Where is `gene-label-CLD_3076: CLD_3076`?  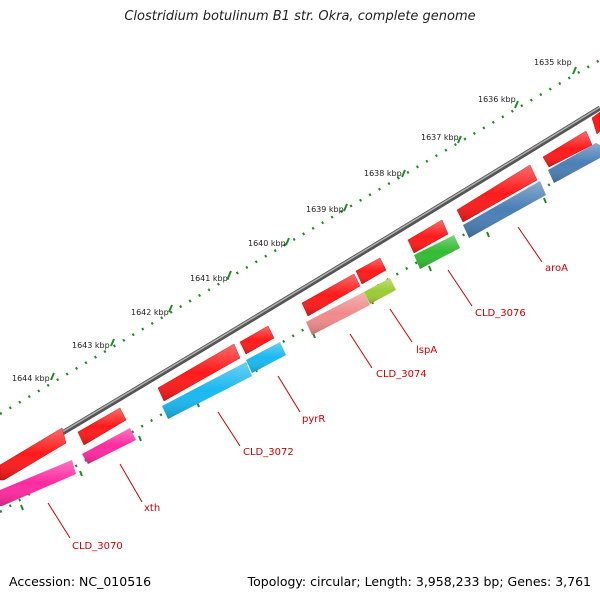
gene-label-CLD_3076: CLD_3076 is located at coordinates (500, 313).